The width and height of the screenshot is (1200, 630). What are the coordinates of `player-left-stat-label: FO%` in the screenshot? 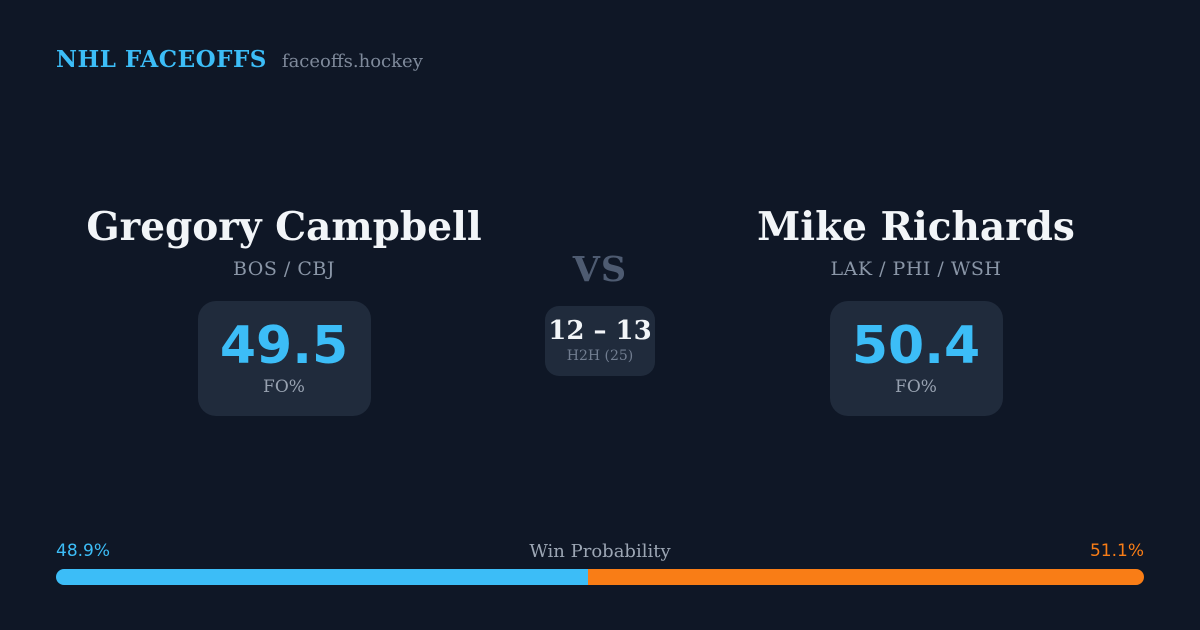 It's located at (284, 386).